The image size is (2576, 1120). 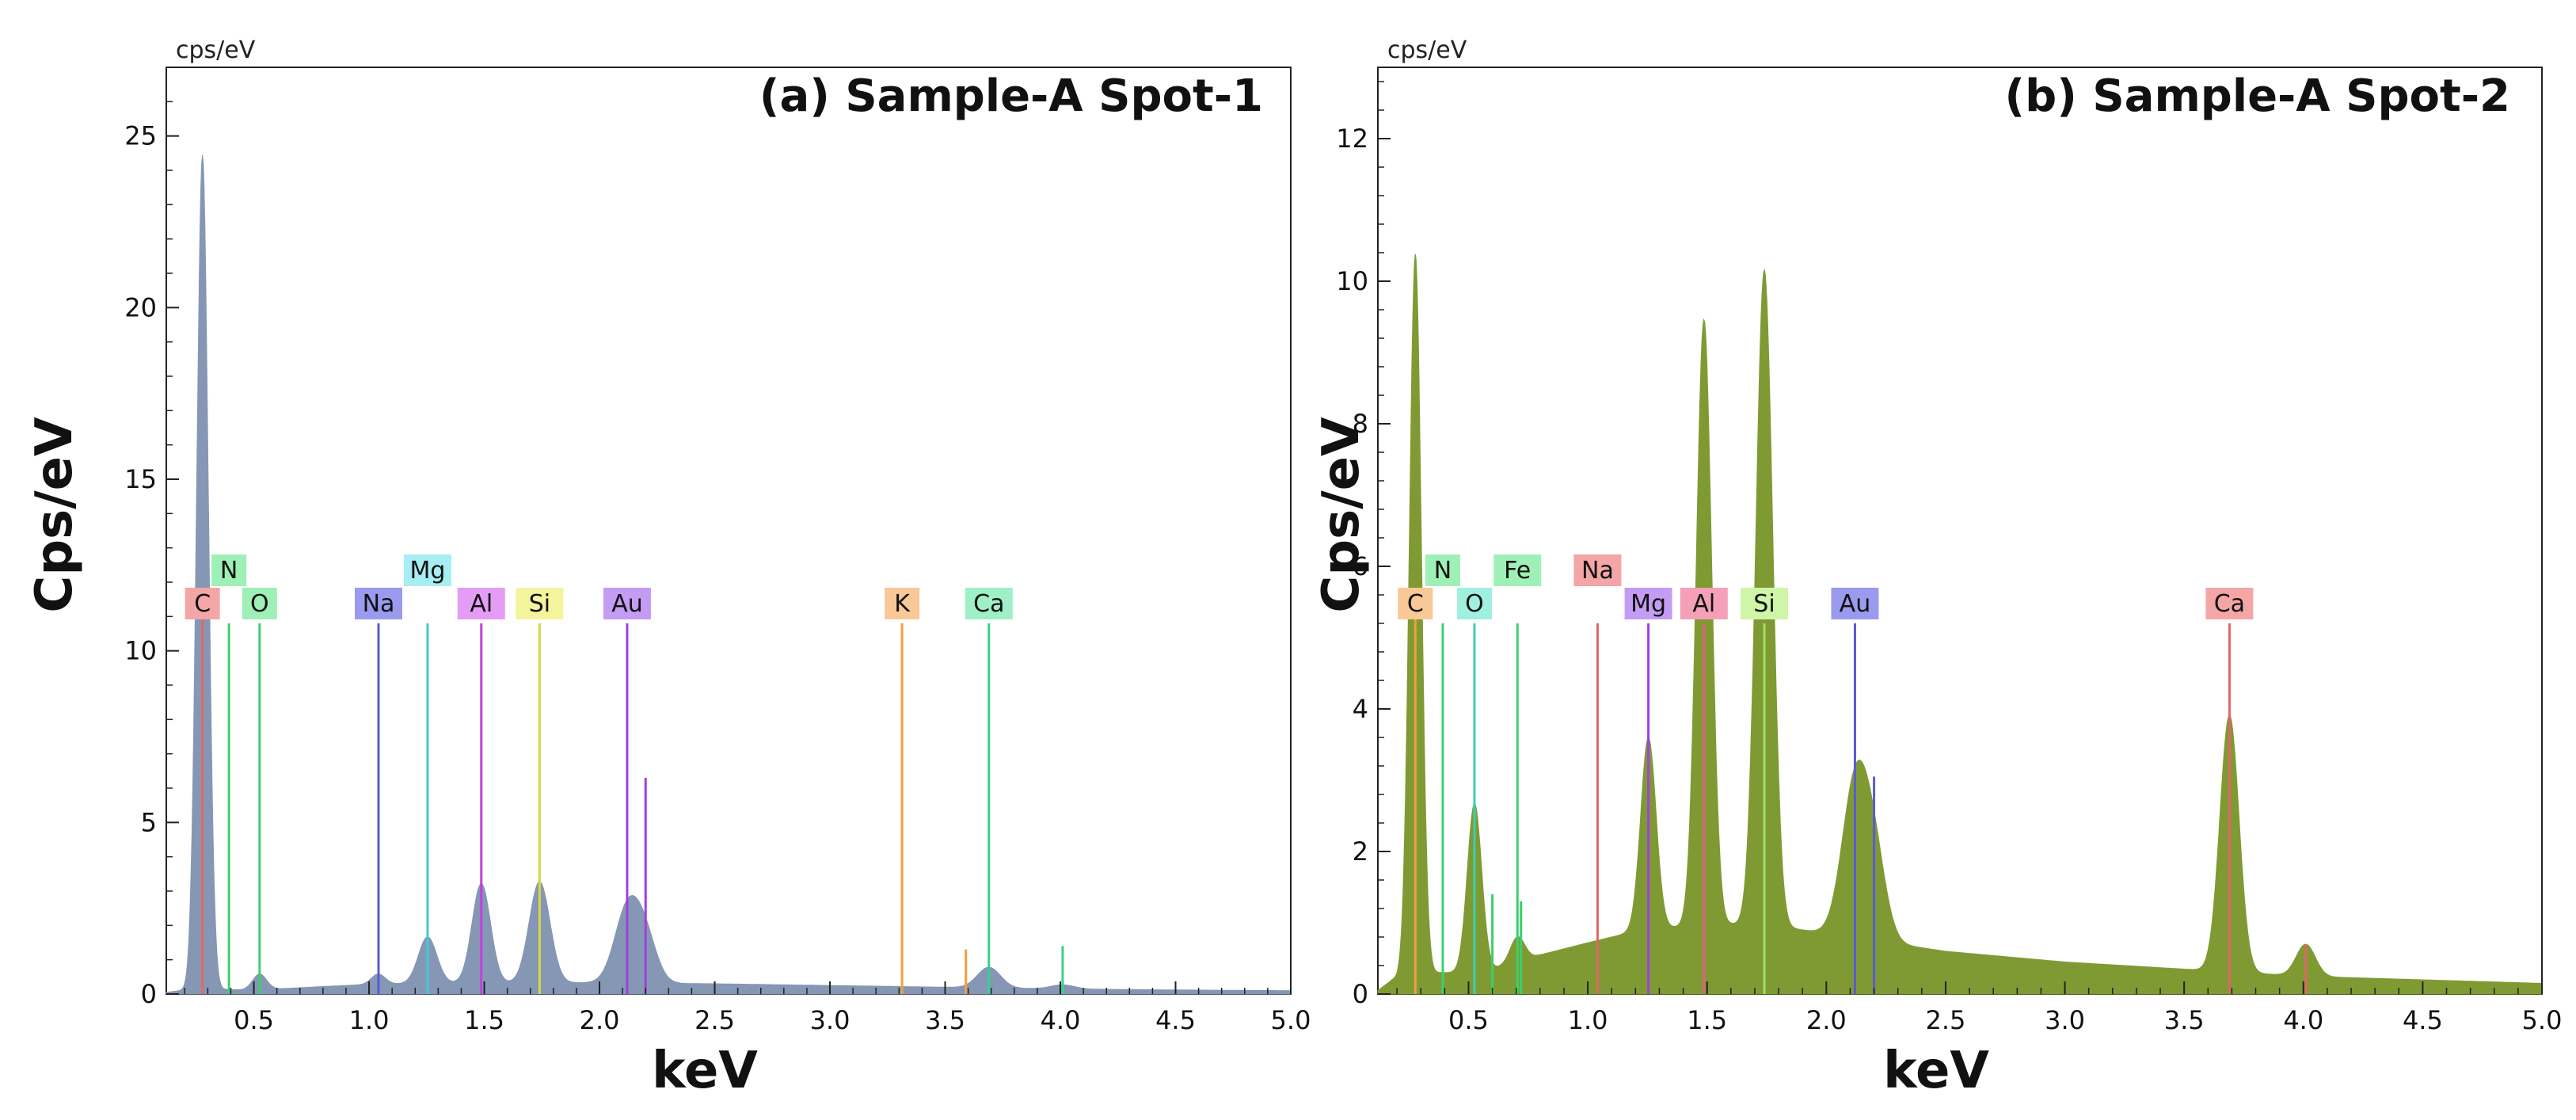 I want to click on y-tick-label: 4, so click(x=1360, y=709).